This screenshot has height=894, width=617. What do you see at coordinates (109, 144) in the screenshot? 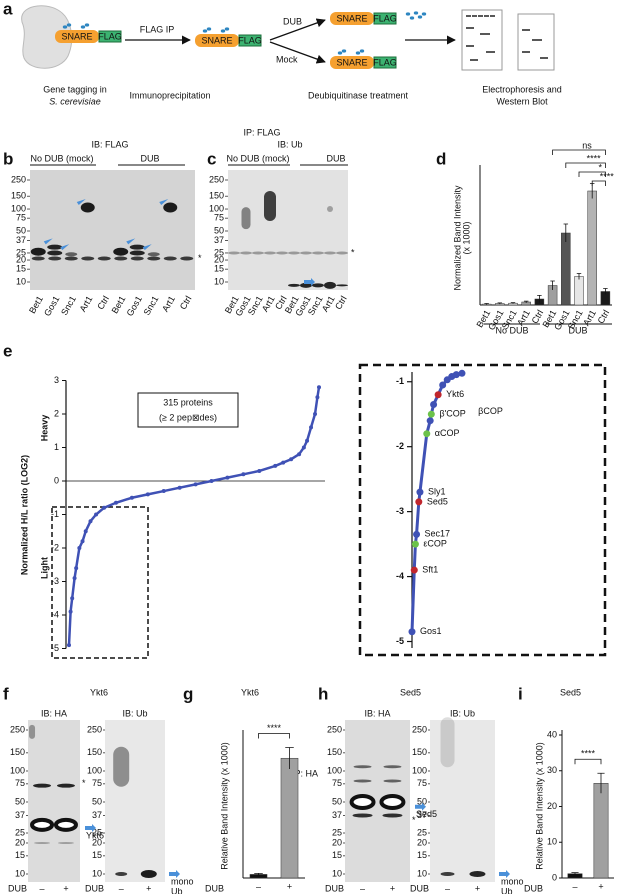
I see `ib-label: IB: FLAG` at bounding box center [109, 144].